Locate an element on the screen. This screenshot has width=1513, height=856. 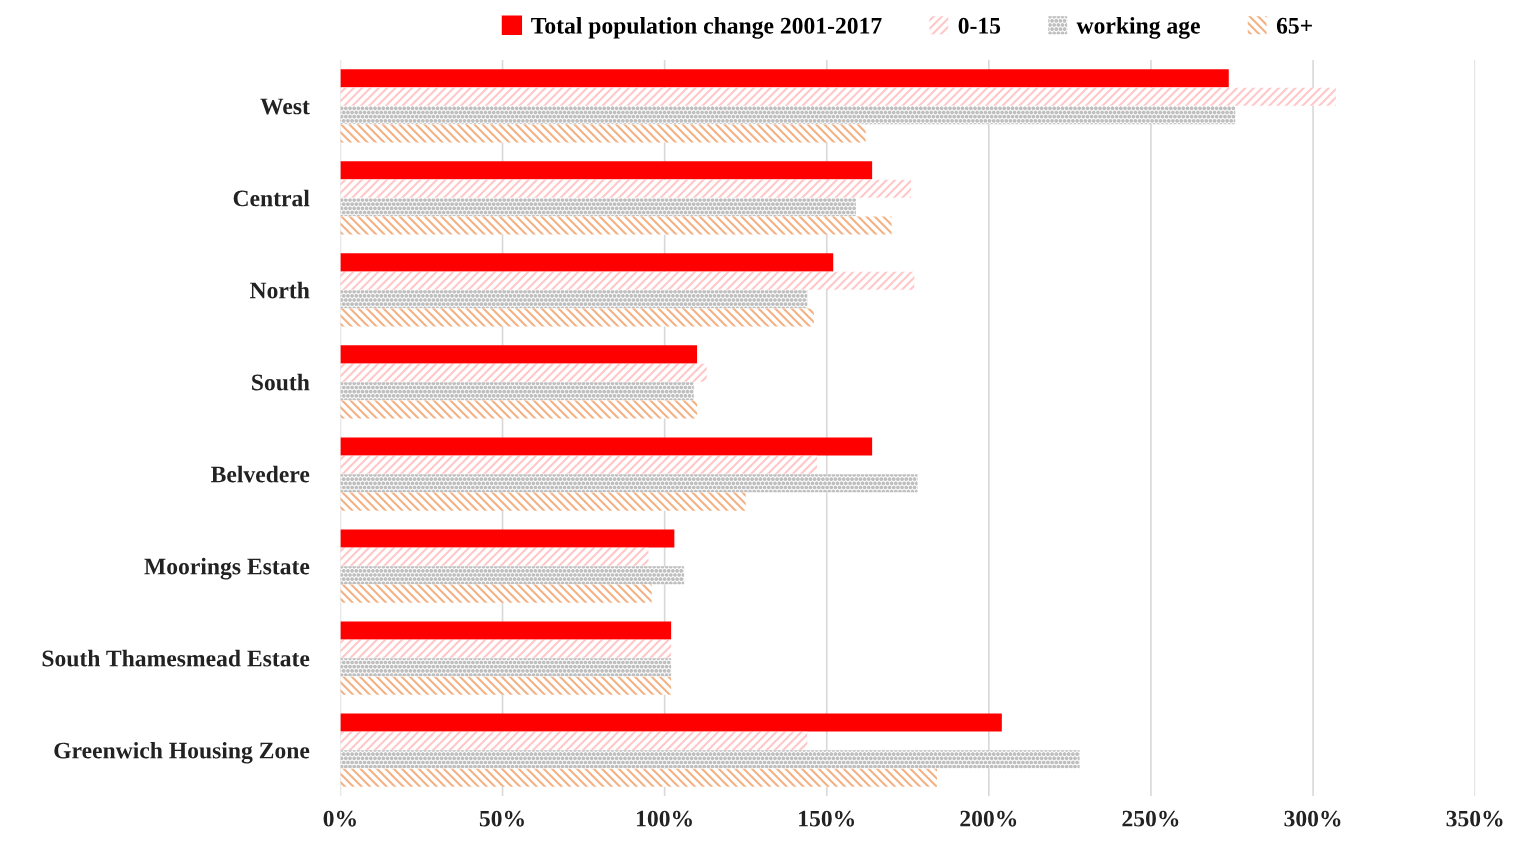
y-tick-label: South is located at coordinates (281, 382).